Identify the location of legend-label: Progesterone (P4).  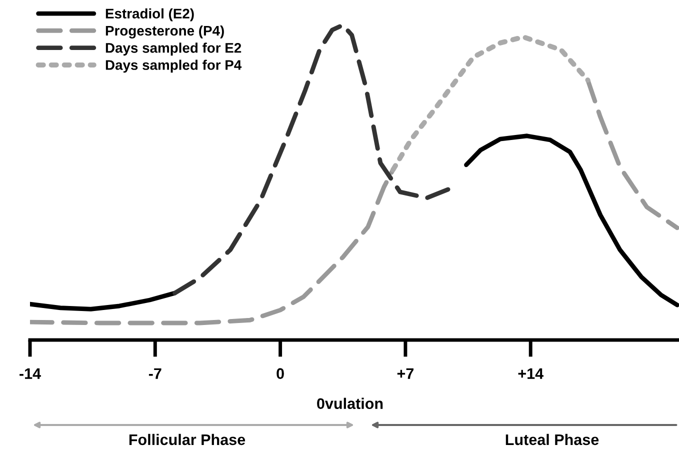
(165, 31).